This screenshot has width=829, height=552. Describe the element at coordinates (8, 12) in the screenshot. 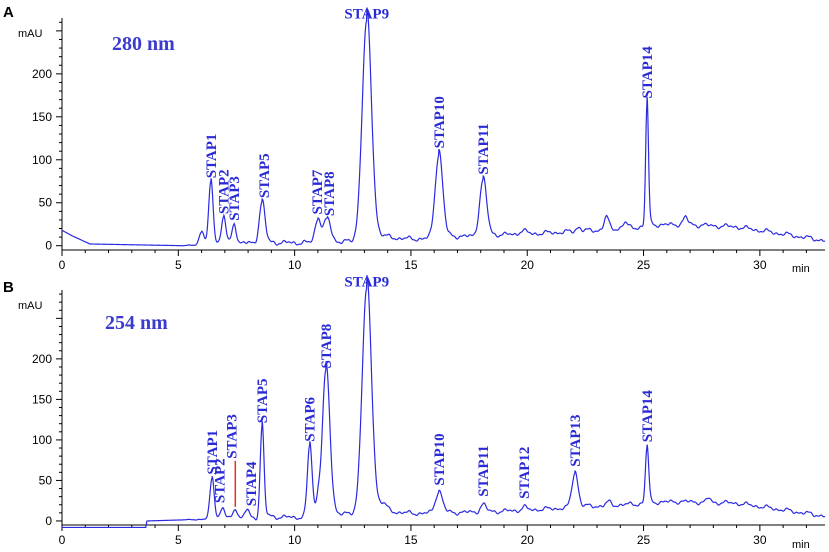

I see `panel-a-letter: A` at that location.